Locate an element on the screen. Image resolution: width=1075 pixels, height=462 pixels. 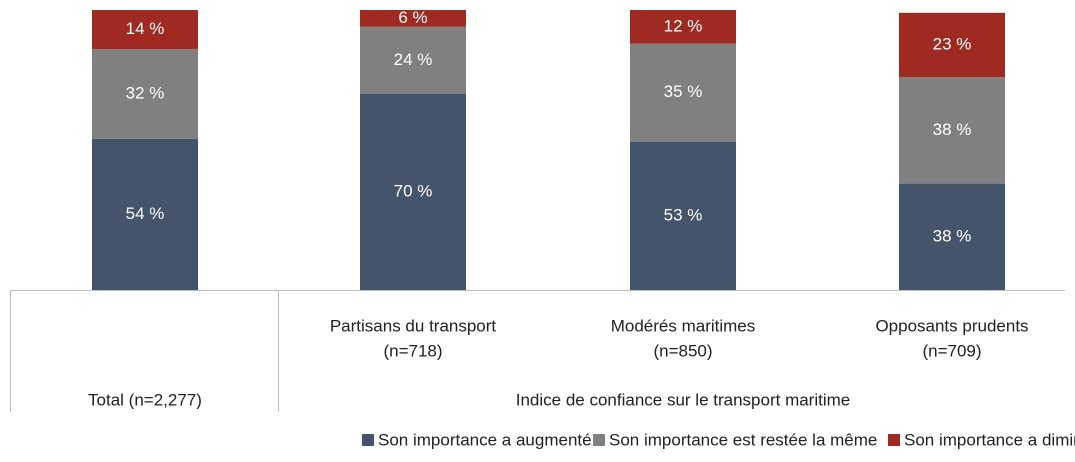
value-label: 6 % is located at coordinates (412, 17).